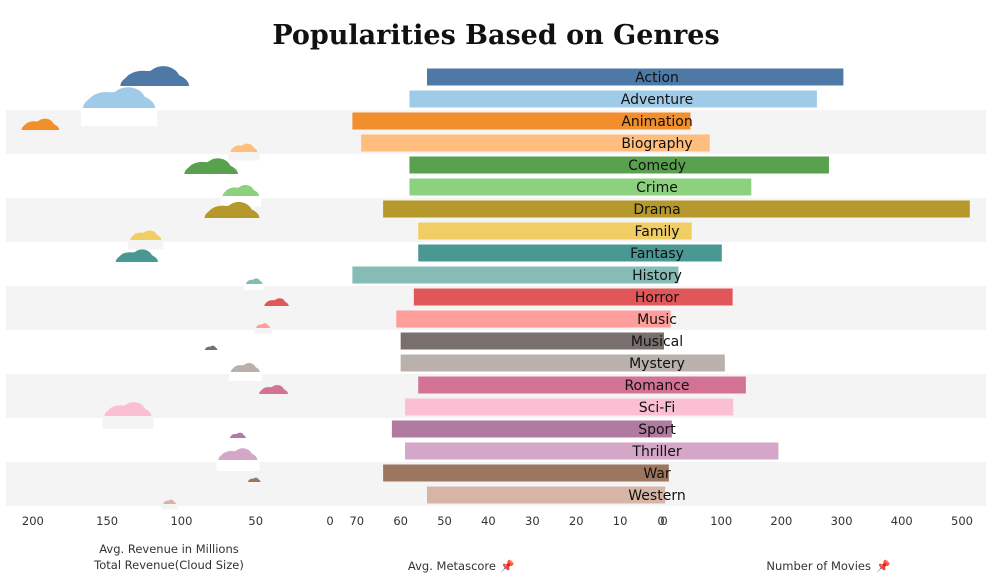 This screenshot has width=993, height=583. Describe the element at coordinates (657, 408) in the screenshot. I see `genre-label: Sci-Fi` at that location.